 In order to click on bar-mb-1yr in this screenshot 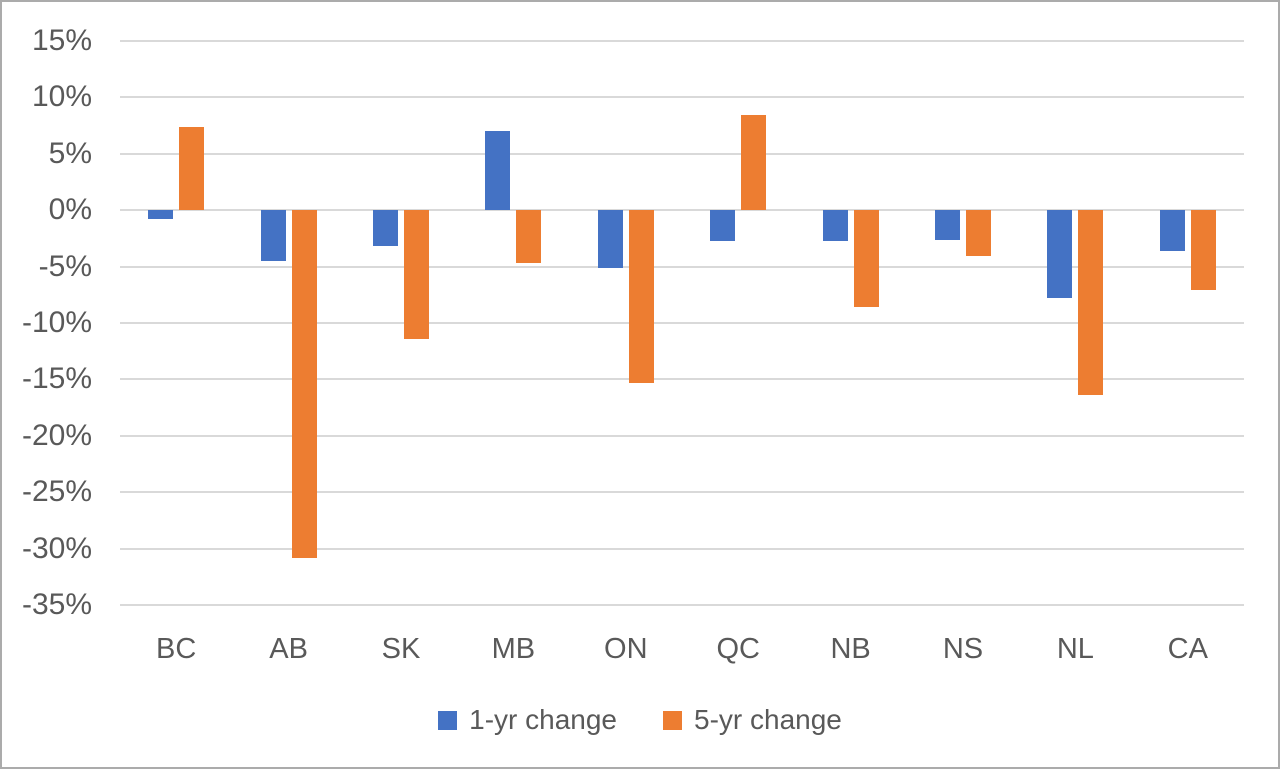, I will do `click(498, 171)`.